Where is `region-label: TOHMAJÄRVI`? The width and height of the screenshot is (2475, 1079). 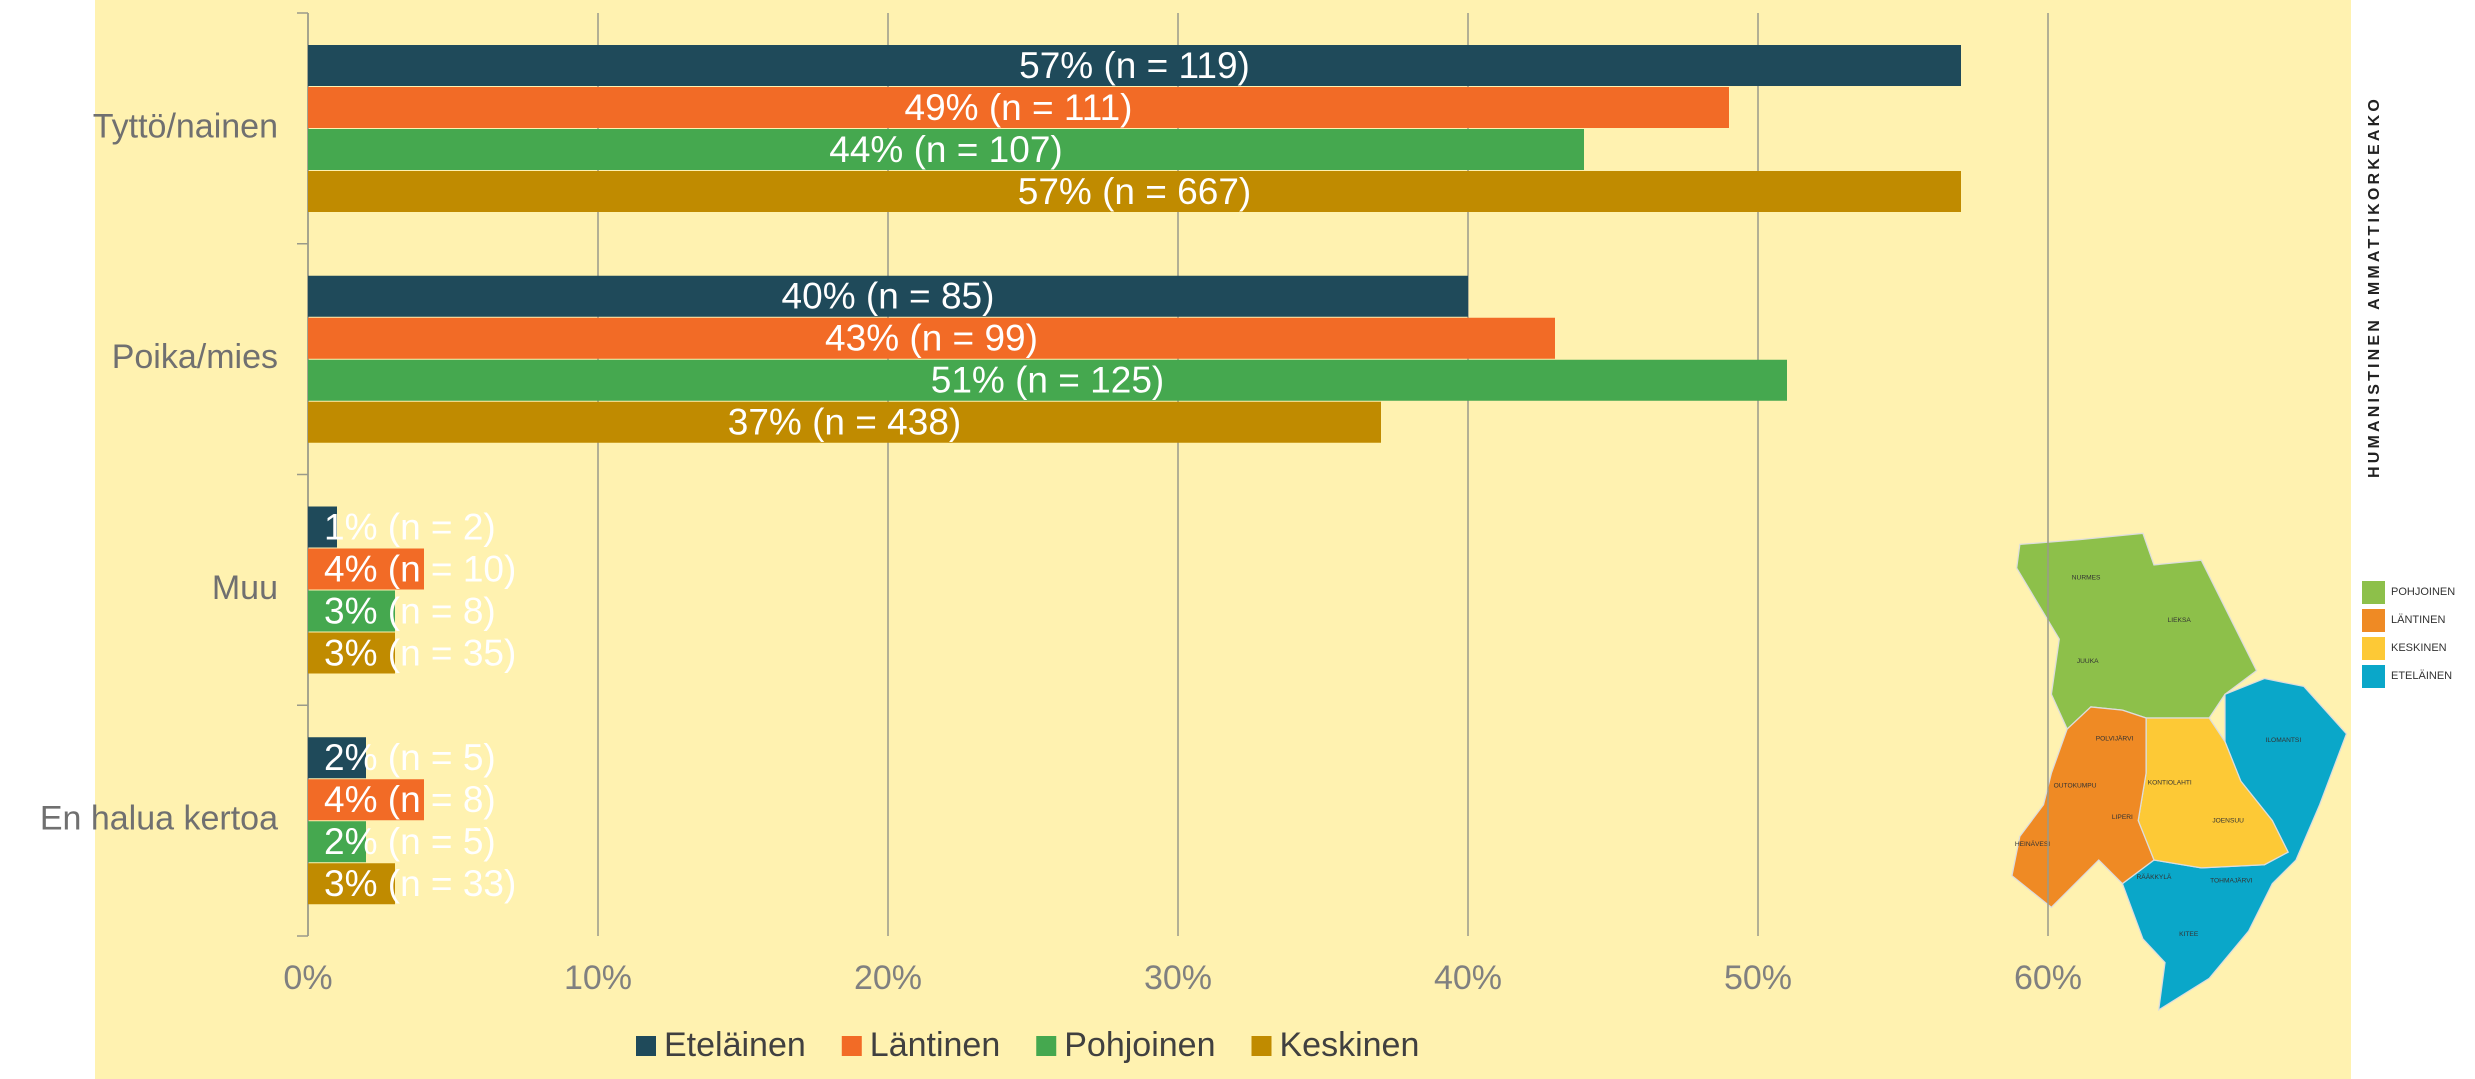
region-label: TOHMAJÄRVI is located at coordinates (2231, 880).